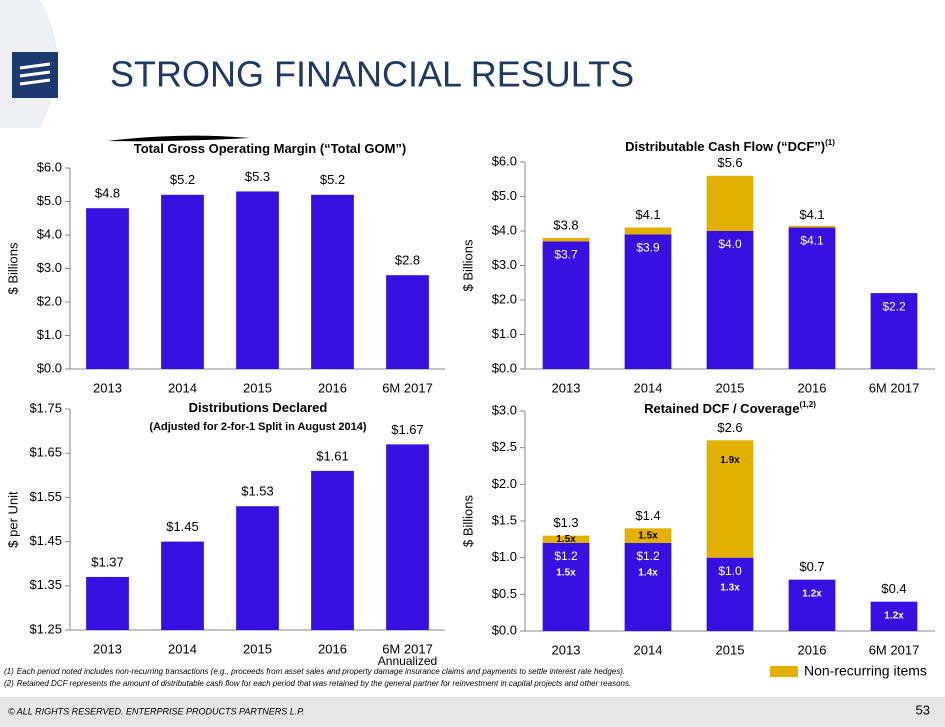 Image resolution: width=945 pixels, height=727 pixels. I want to click on coverage-label: 1.4x, so click(648, 573).